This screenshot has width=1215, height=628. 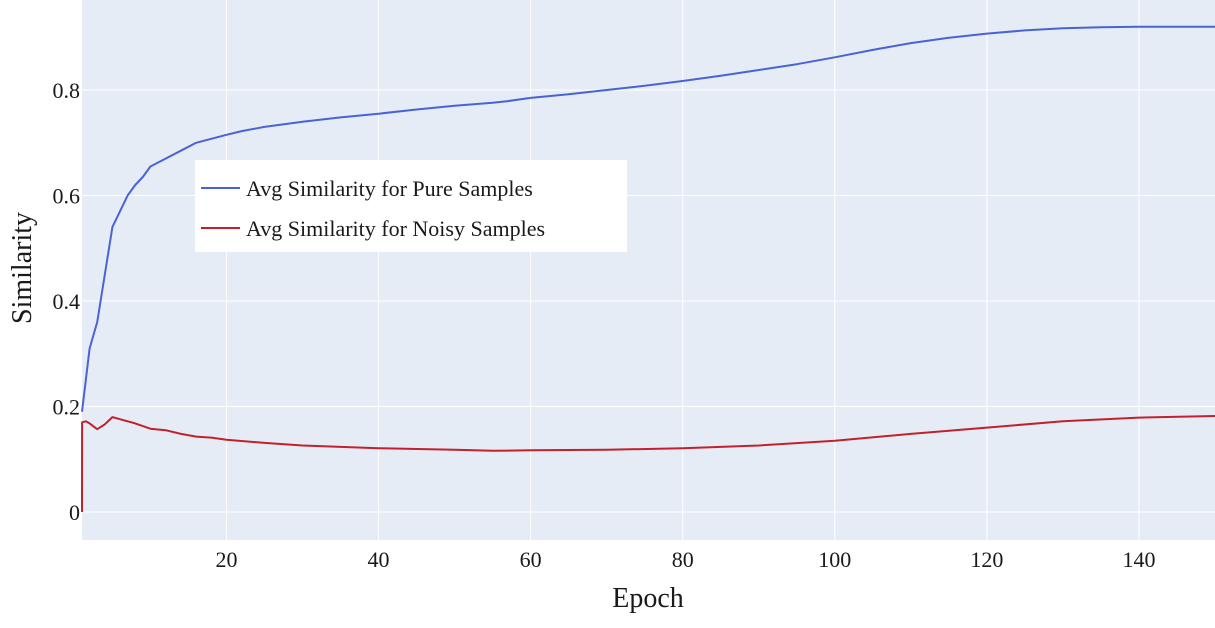 I want to click on legend-label: Avg Similarity for Noisy Samples, so click(x=395, y=228).